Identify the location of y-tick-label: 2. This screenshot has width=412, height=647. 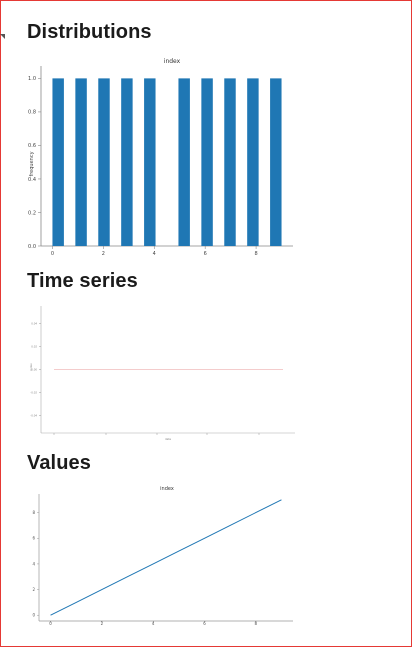
(33, 589).